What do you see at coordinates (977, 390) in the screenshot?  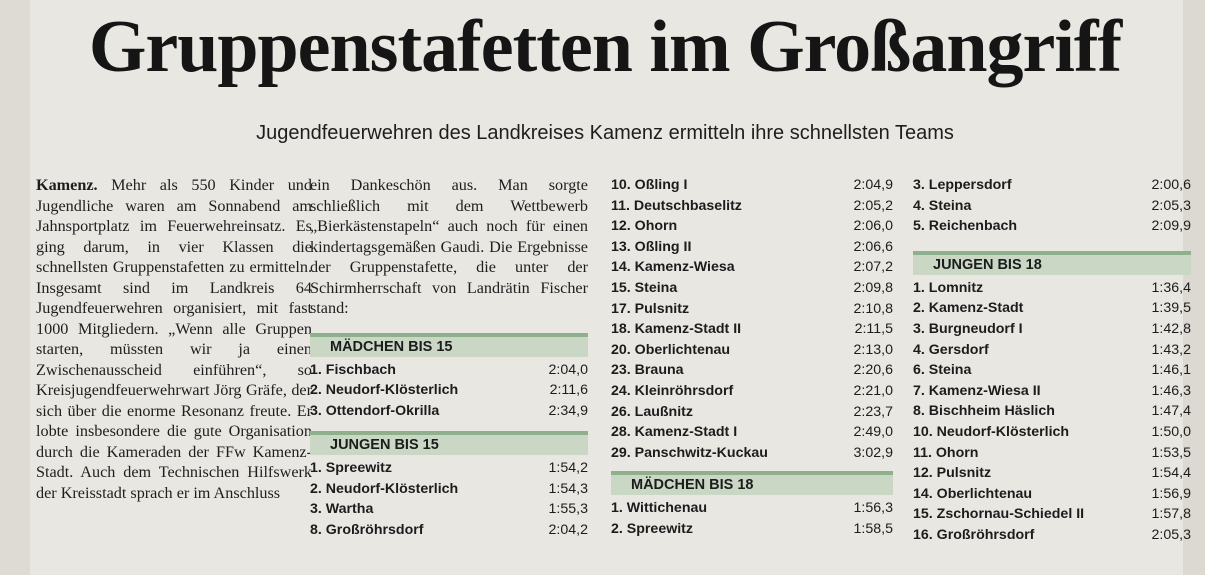 I see `team-name: 7. Kamenz-Wiesa II` at bounding box center [977, 390].